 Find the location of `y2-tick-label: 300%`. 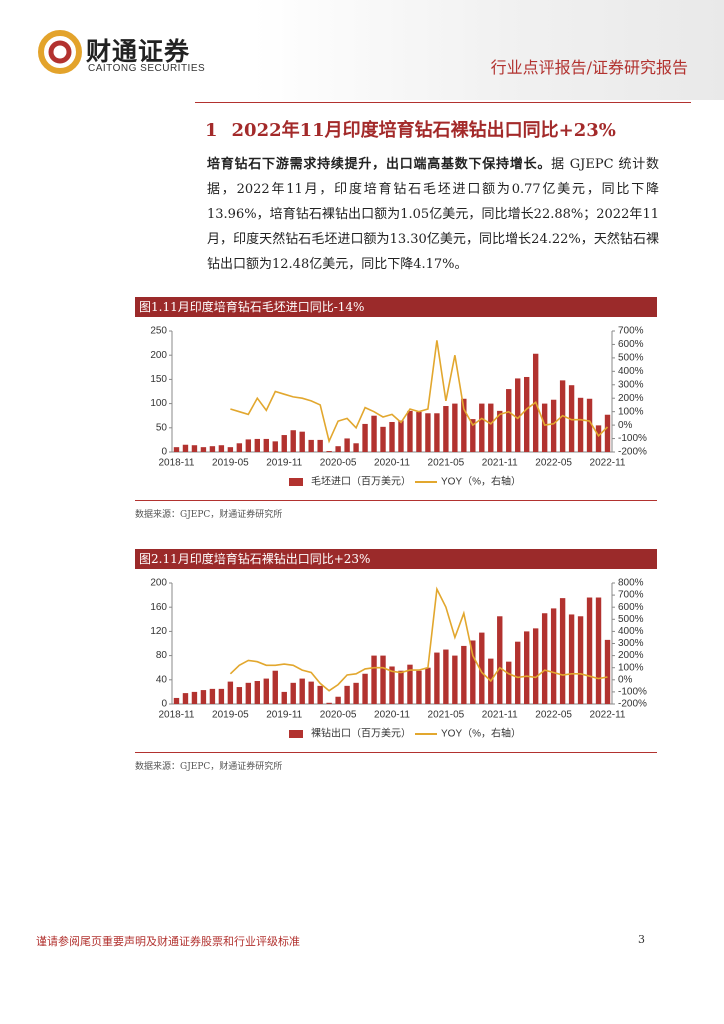

y2-tick-label: 300% is located at coordinates (631, 643).